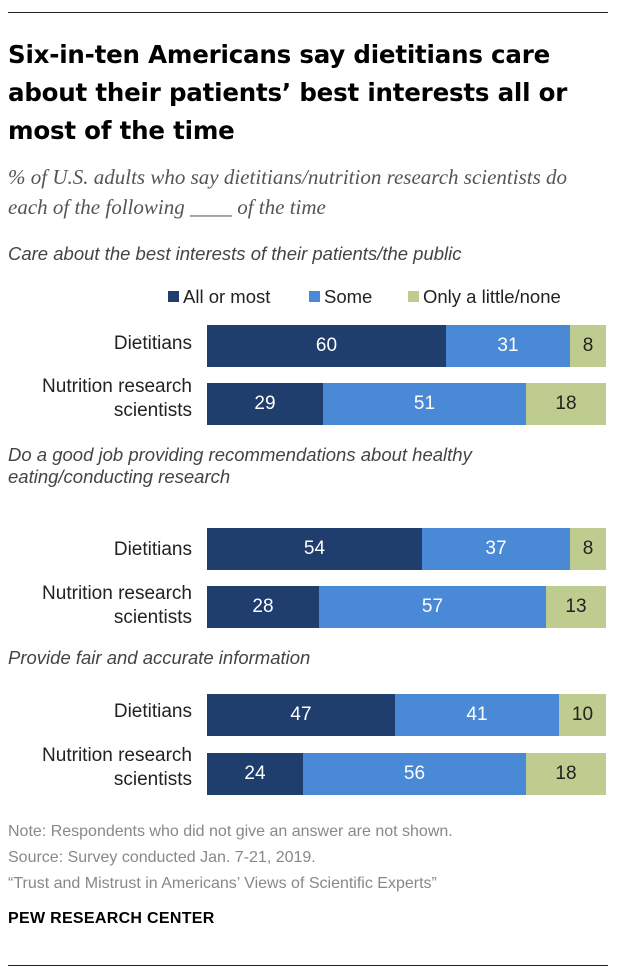 The image size is (634, 976). I want to click on legend: All or most Some Only a little/none, so click(300, 297).